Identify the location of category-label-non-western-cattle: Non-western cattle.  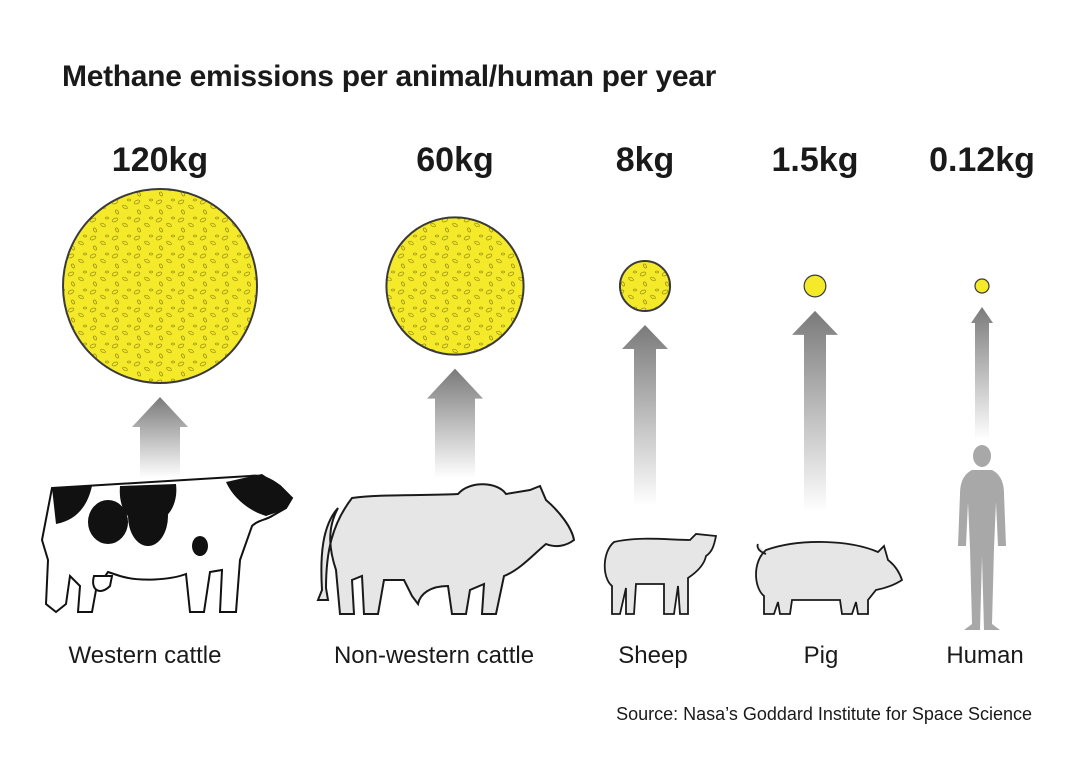
(434, 655).